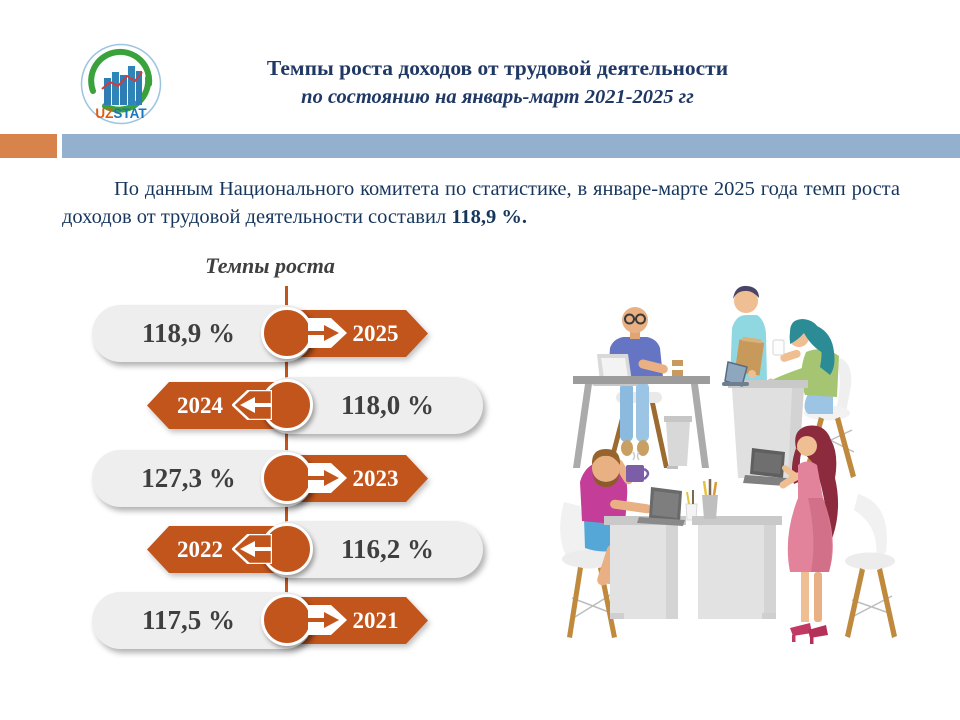  What do you see at coordinates (677, 368) in the screenshot?
I see `coffee-cup` at bounding box center [677, 368].